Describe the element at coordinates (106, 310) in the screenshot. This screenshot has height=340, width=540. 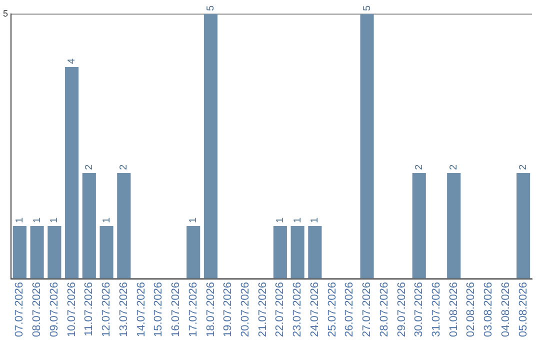
I see `x-tick-label: 12.07.2026` at that location.